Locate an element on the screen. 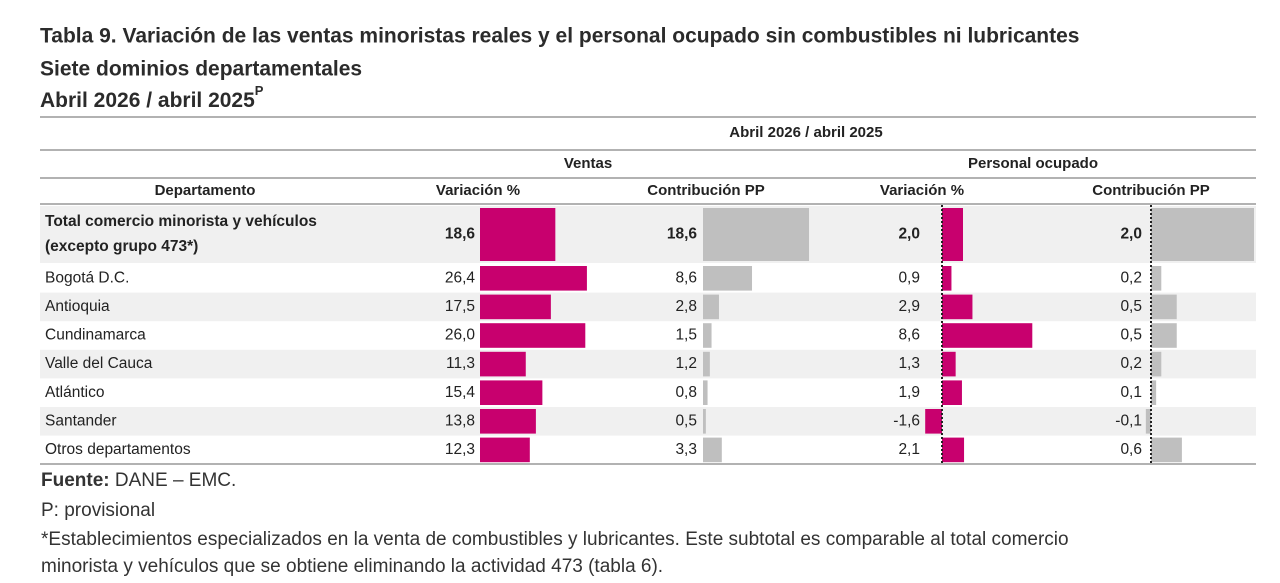 Image resolution: width=1280 pixels, height=583 pixels. group-header: Personal ocupado is located at coordinates (1033, 163).